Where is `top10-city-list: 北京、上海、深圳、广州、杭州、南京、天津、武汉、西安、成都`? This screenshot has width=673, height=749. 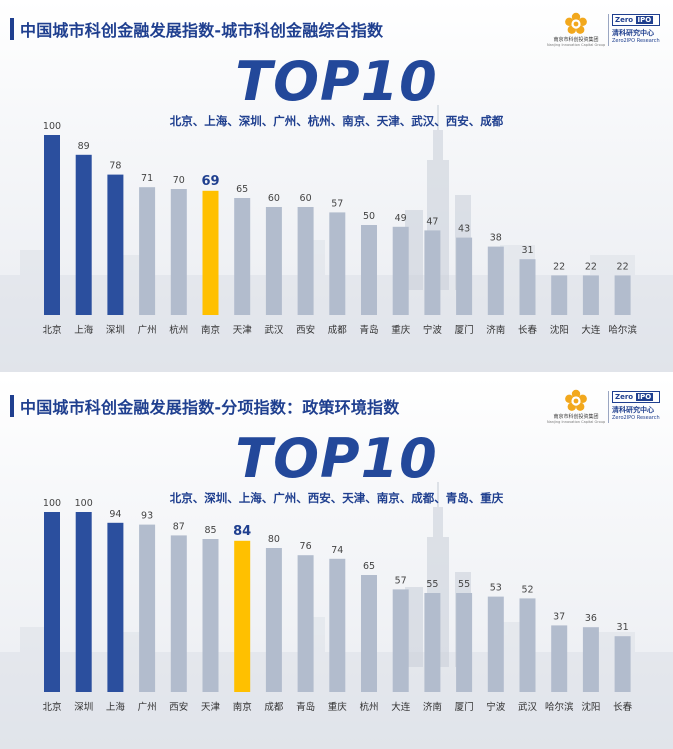 top10-city-list: 北京、上海、深圳、广州、杭州、南京、天津、武汉、西安、成都 is located at coordinates (336, 121).